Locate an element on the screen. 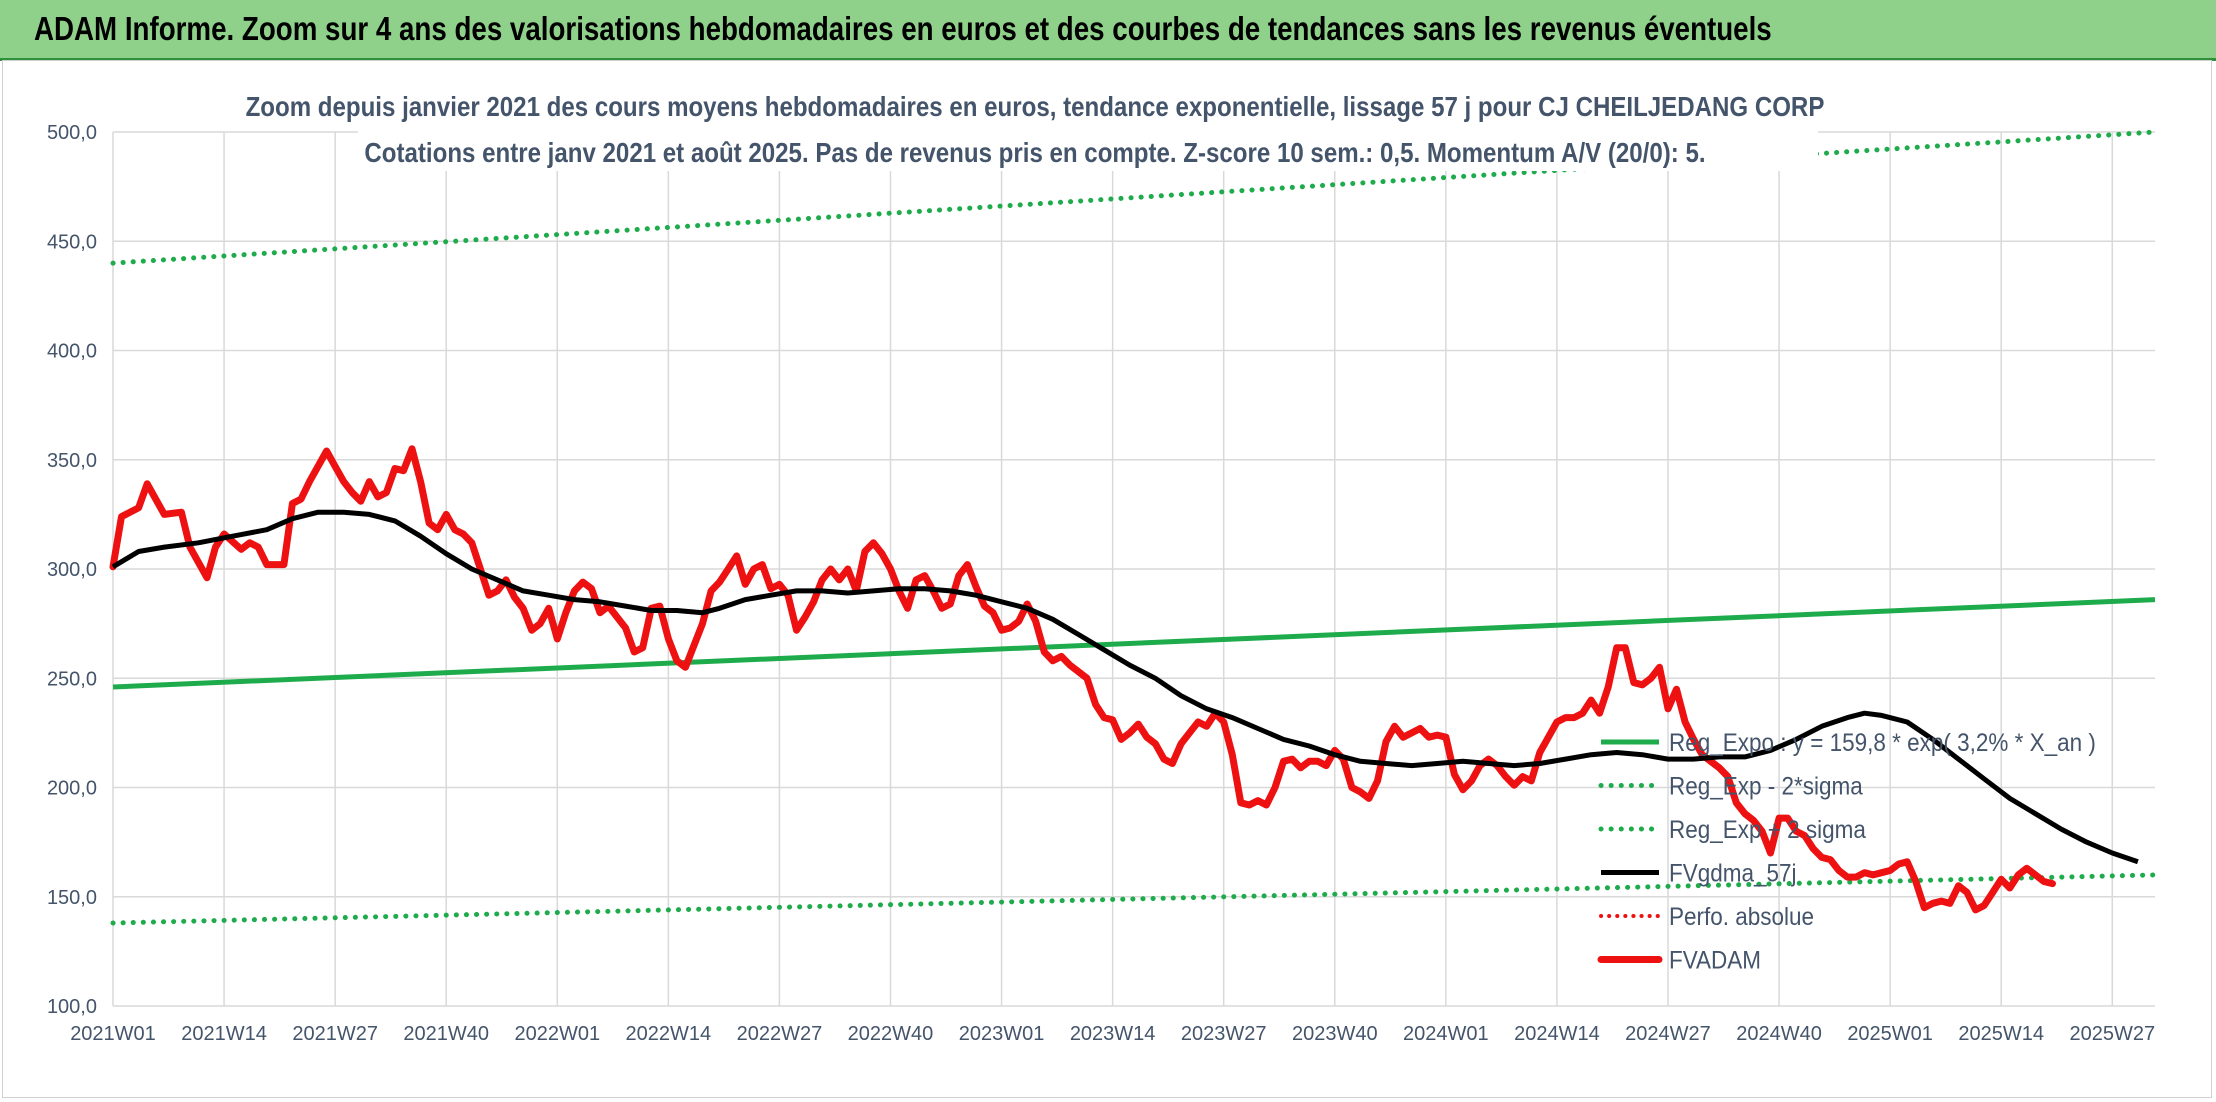 This screenshot has width=2216, height=1102. x-tick-label: 2024W27 is located at coordinates (1668, 1034).